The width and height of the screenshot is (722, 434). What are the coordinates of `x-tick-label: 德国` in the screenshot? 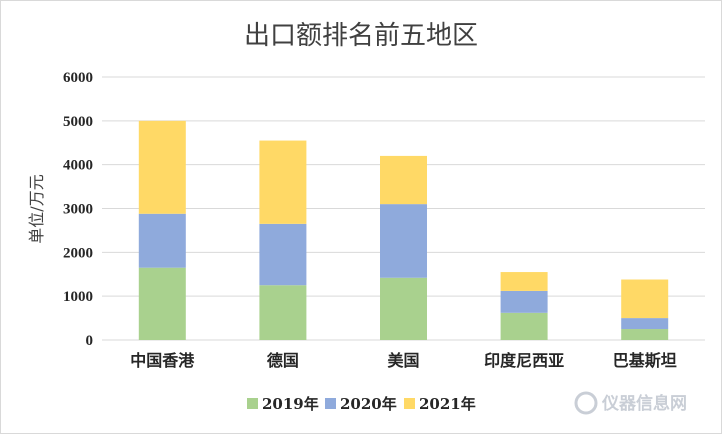 It's located at (283, 360).